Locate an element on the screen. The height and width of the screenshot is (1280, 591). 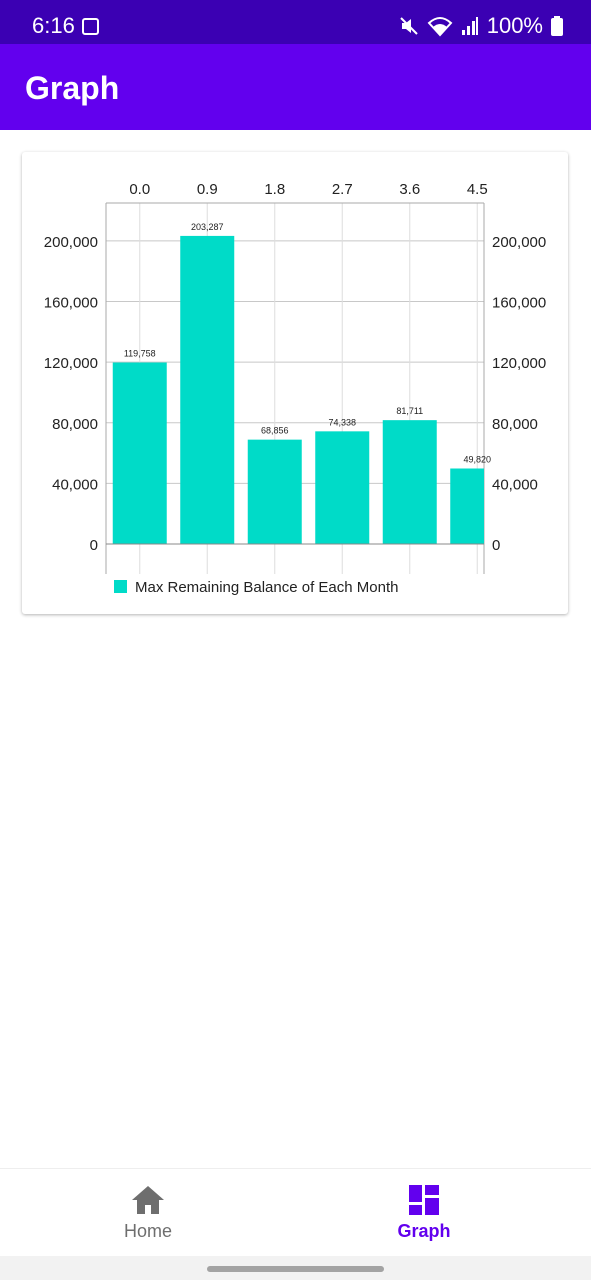
x-tick-label: 1.8 is located at coordinates (274, 189).